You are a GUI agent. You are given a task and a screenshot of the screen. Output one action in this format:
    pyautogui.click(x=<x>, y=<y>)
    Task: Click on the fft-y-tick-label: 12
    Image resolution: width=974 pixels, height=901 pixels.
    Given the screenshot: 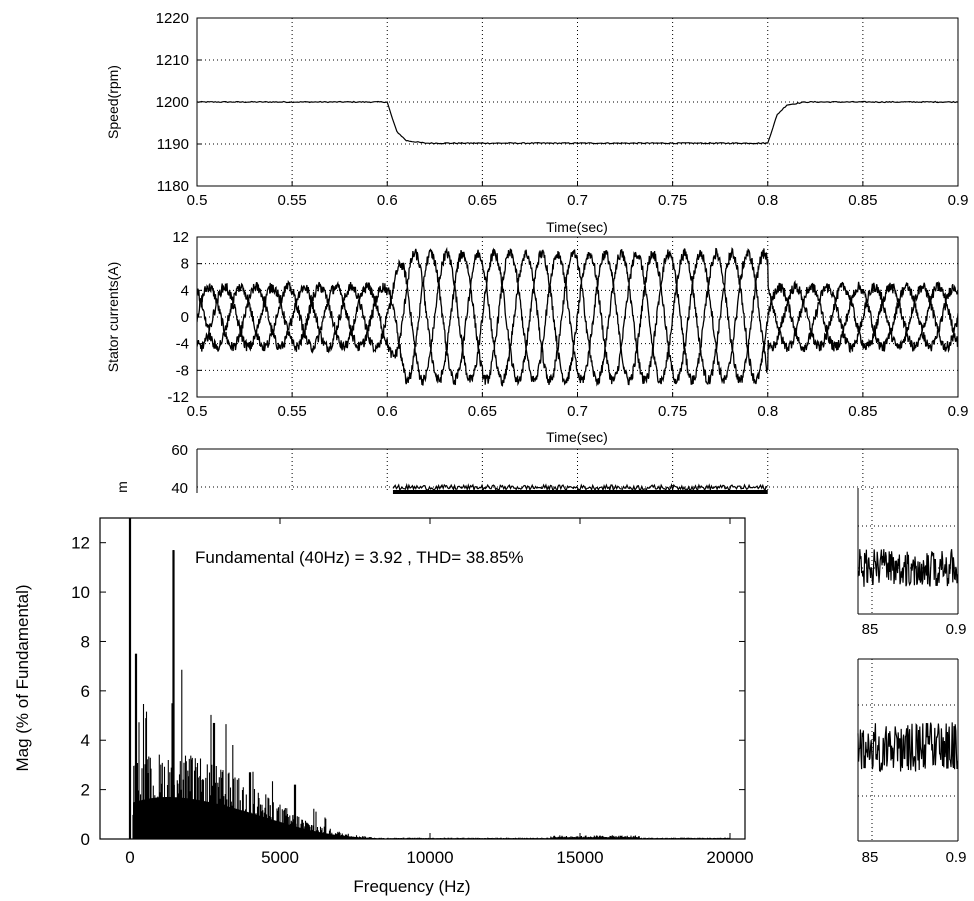 What is the action you would take?
    pyautogui.click(x=80, y=543)
    